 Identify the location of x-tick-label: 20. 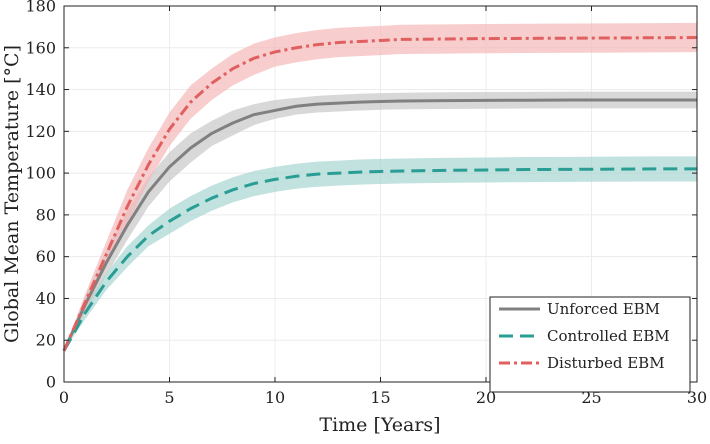
(486, 397).